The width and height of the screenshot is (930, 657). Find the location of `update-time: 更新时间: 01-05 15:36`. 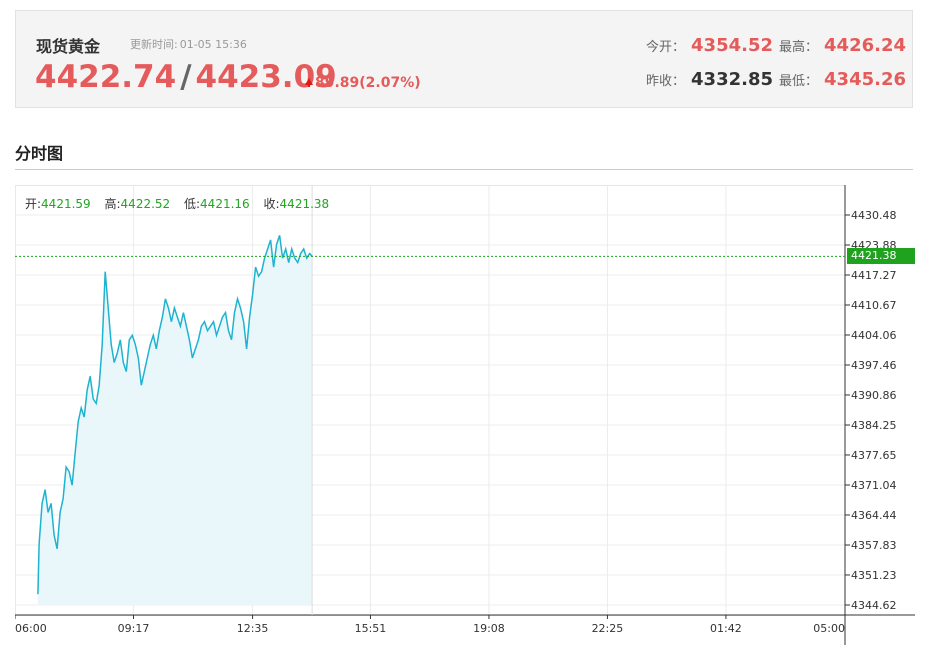

update-time: 更新时间: 01-05 15:36 is located at coordinates (187, 44).